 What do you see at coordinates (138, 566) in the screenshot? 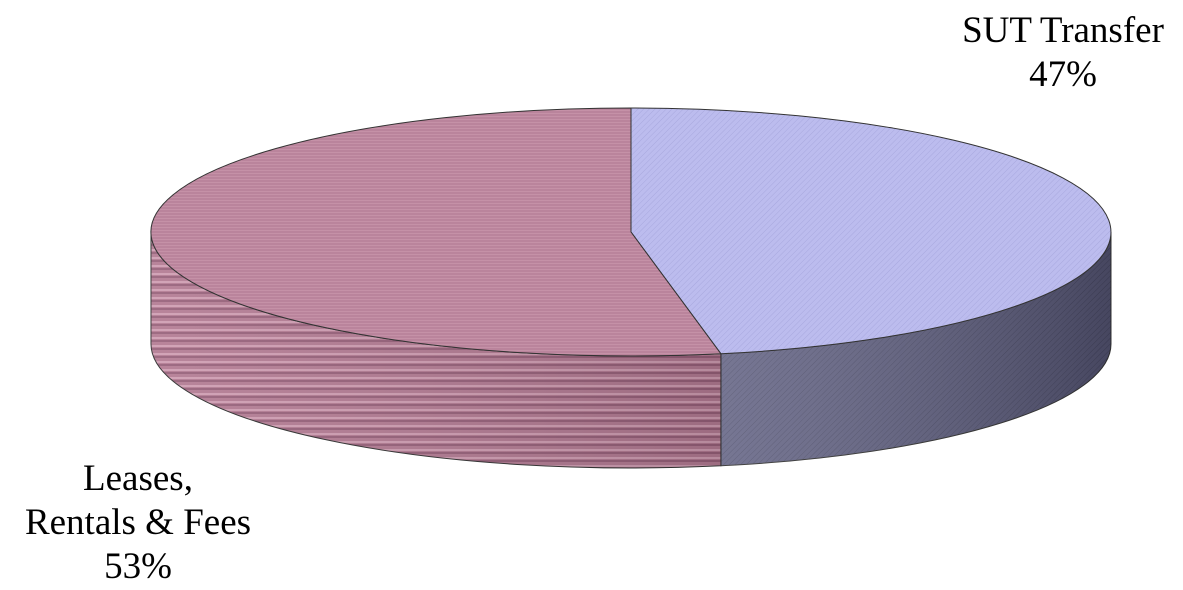
I see `label-leases-rentals-fees-line: 53%` at bounding box center [138, 566].